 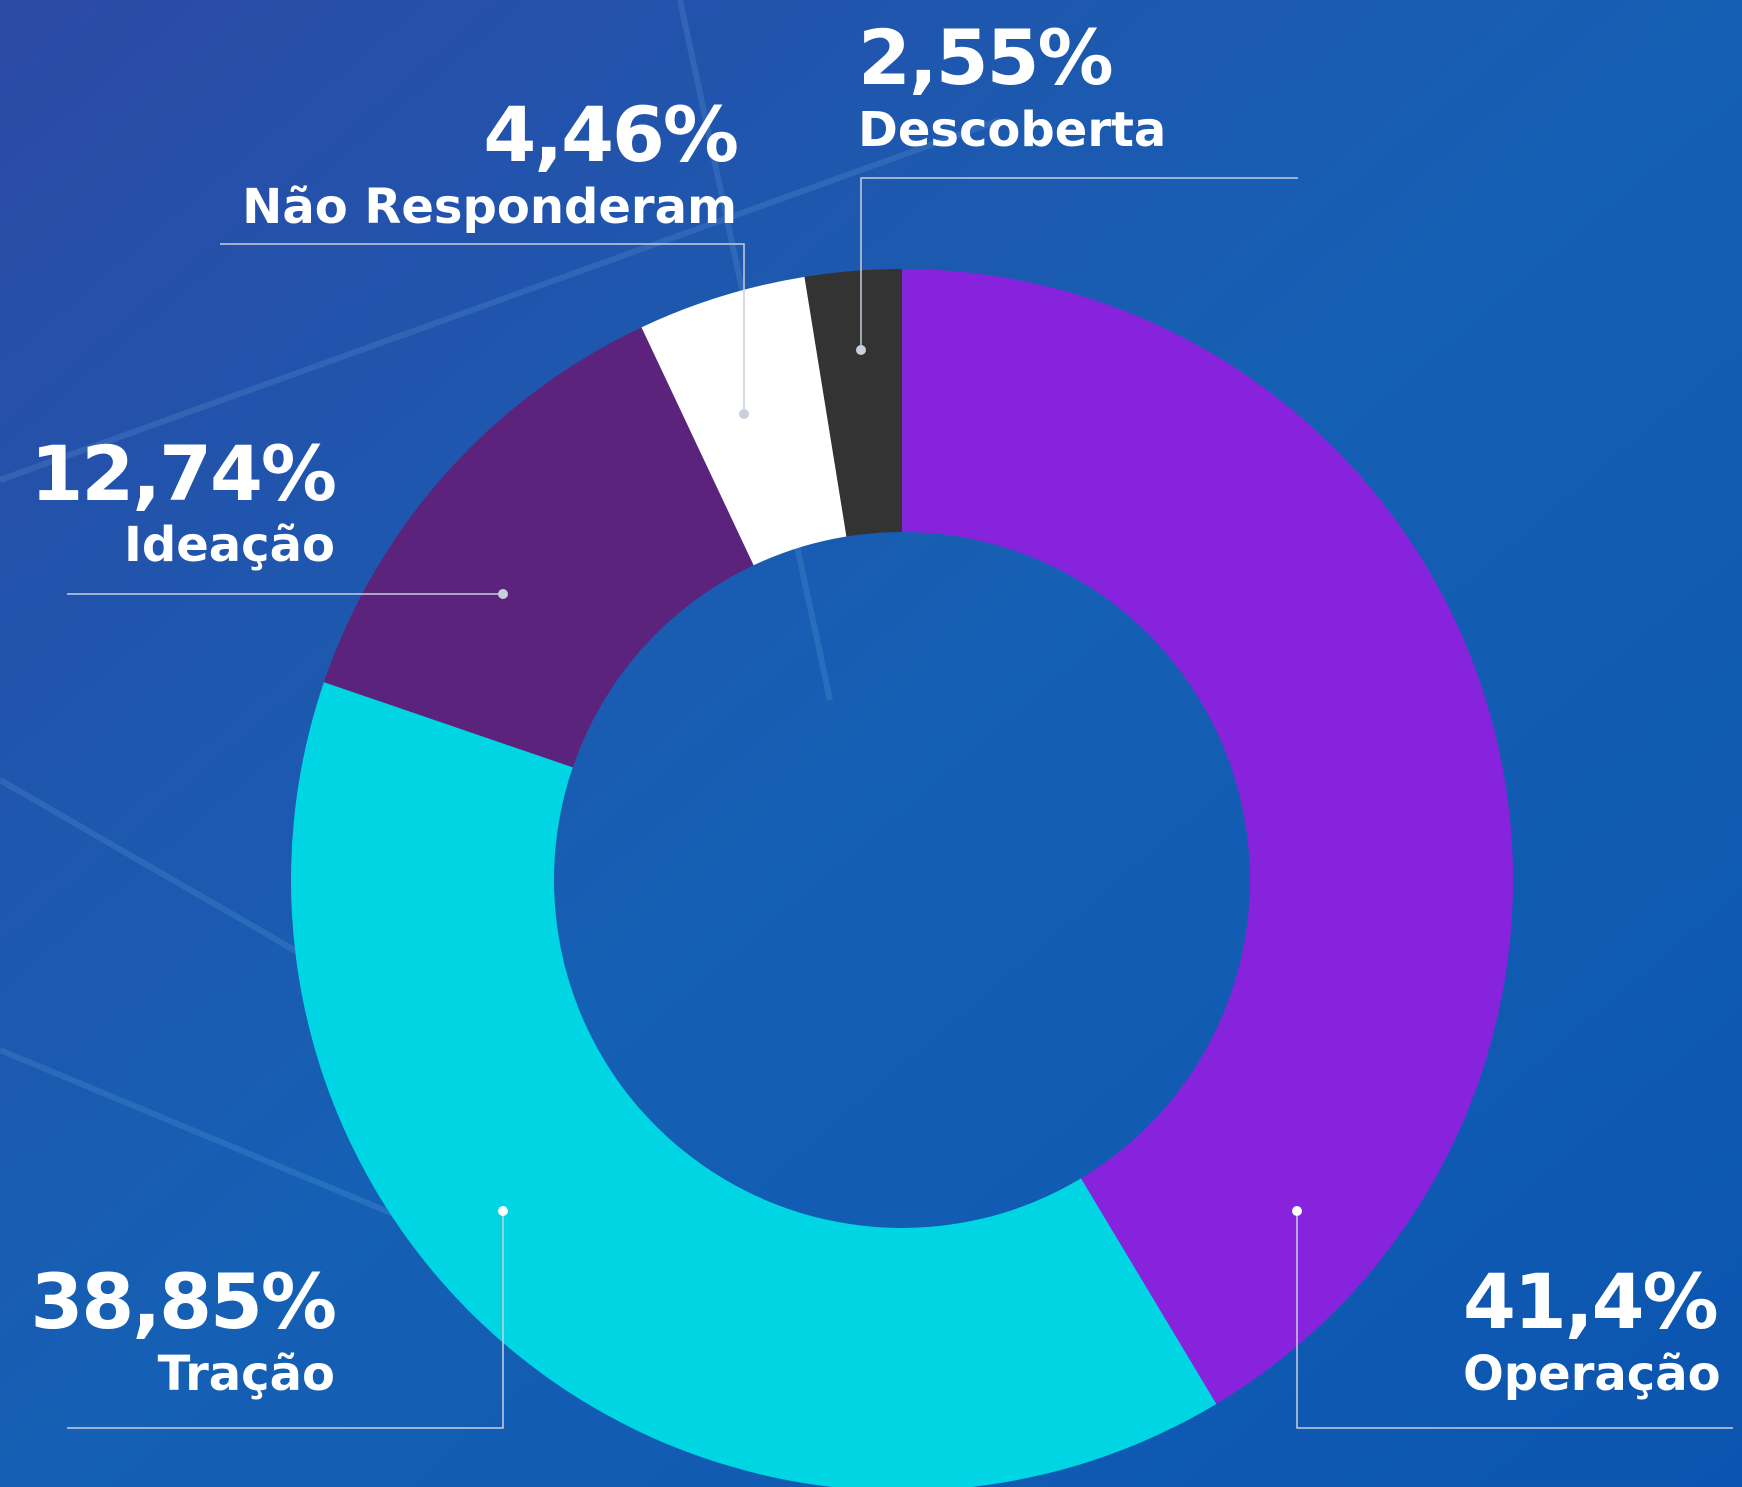 What do you see at coordinates (229, 545) in the screenshot?
I see `category-label: Ideação` at bounding box center [229, 545].